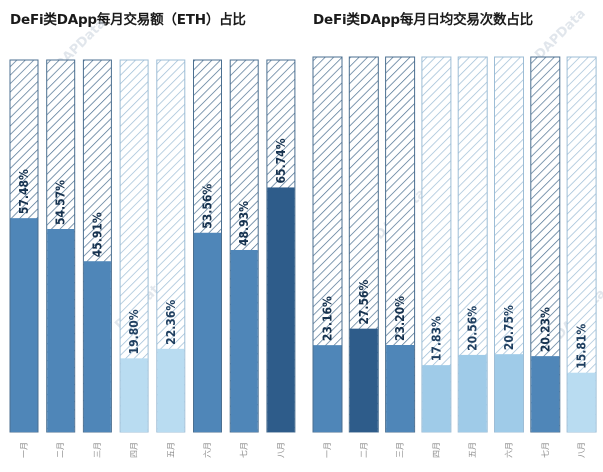 Image resolution: width=603 pixels, height=472 pixels. I want to click on data-label: 20.23%, so click(545, 329).